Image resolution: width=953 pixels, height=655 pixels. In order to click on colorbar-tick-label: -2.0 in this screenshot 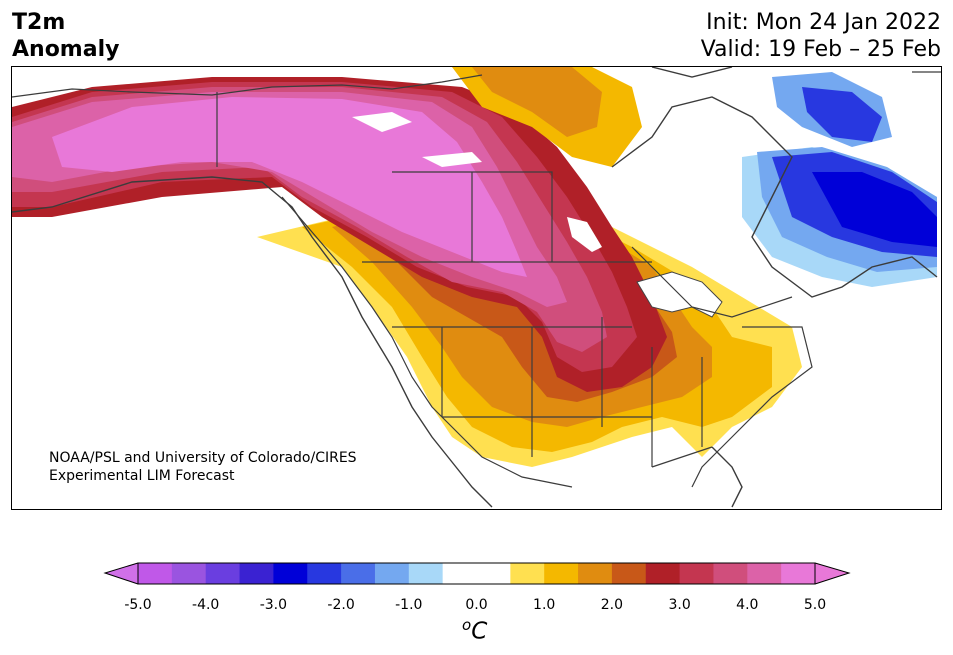, I will do `click(341, 605)`.